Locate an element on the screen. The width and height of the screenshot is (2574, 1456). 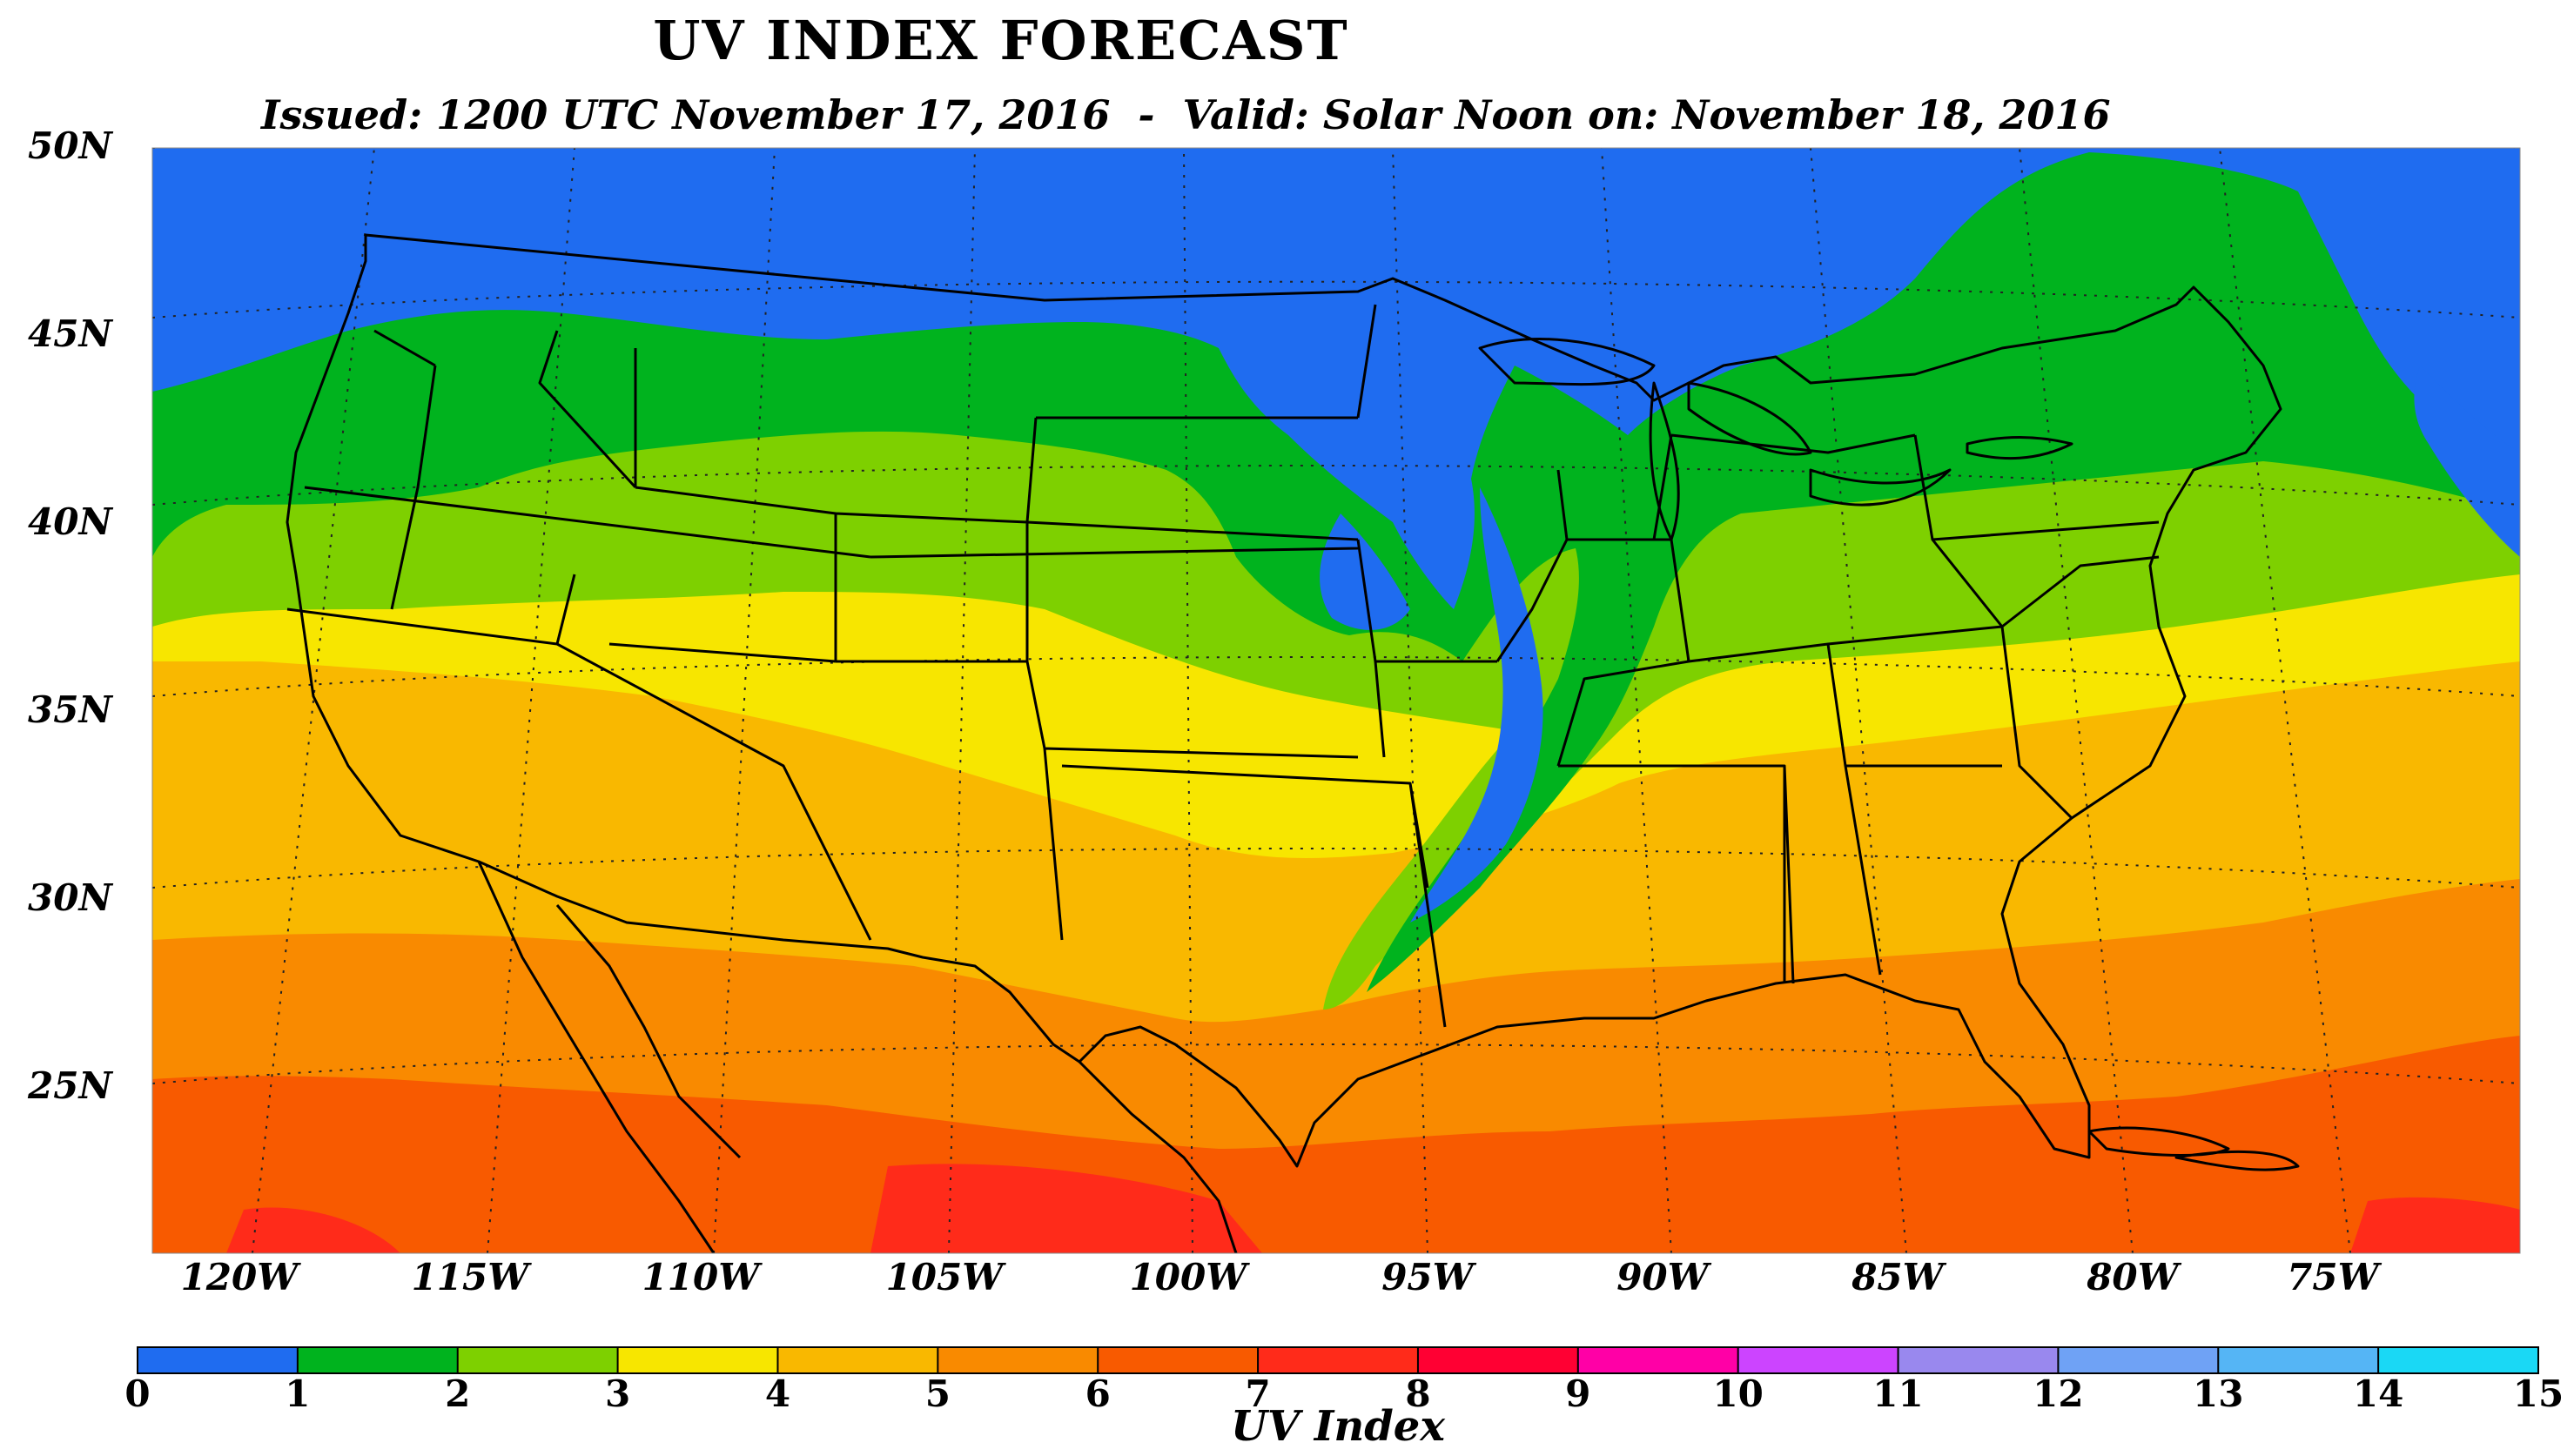
meridian-90w is located at coordinates (1636, 700).